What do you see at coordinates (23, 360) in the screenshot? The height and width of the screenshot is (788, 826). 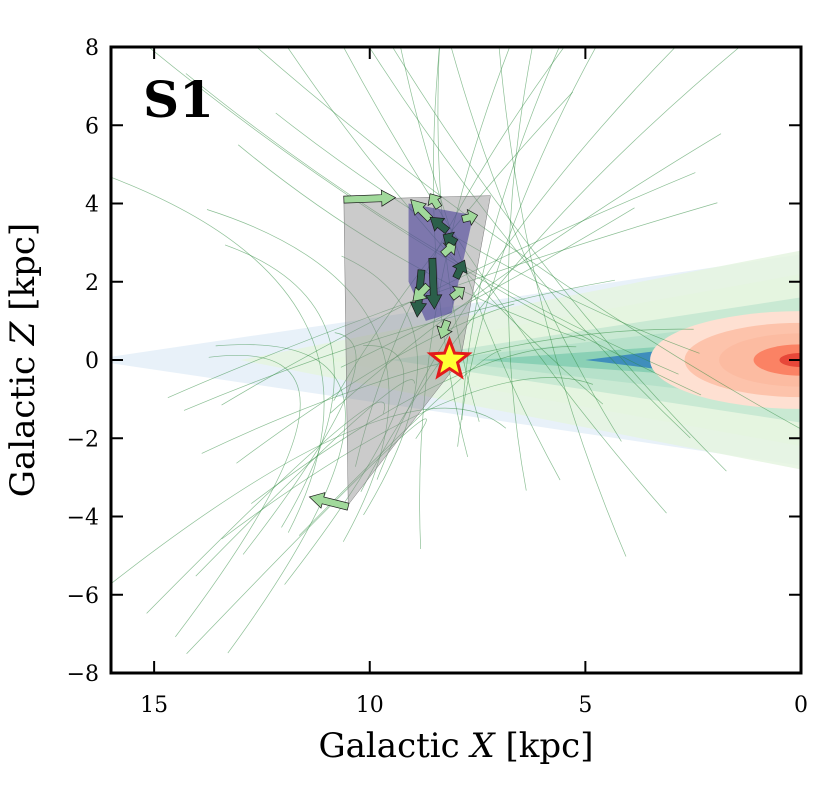 I see `y-axis-label: Galactic Z [kpc]` at bounding box center [23, 360].